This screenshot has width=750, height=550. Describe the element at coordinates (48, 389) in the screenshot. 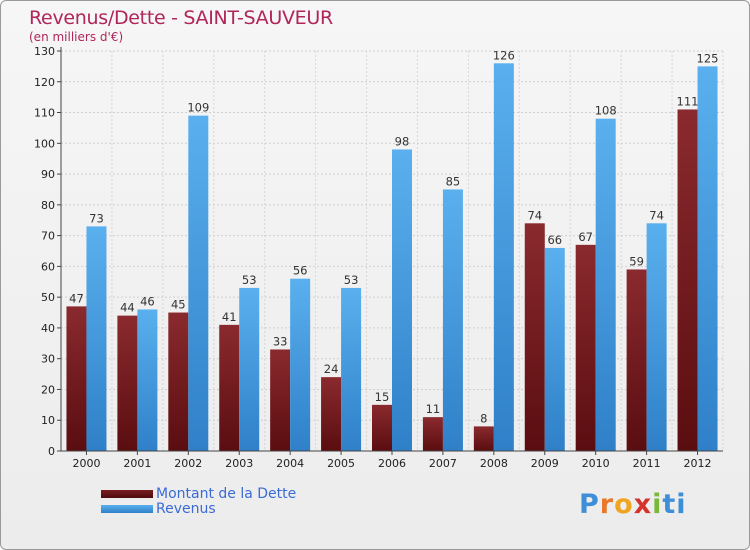

I see `y-tick-label: 20` at that location.